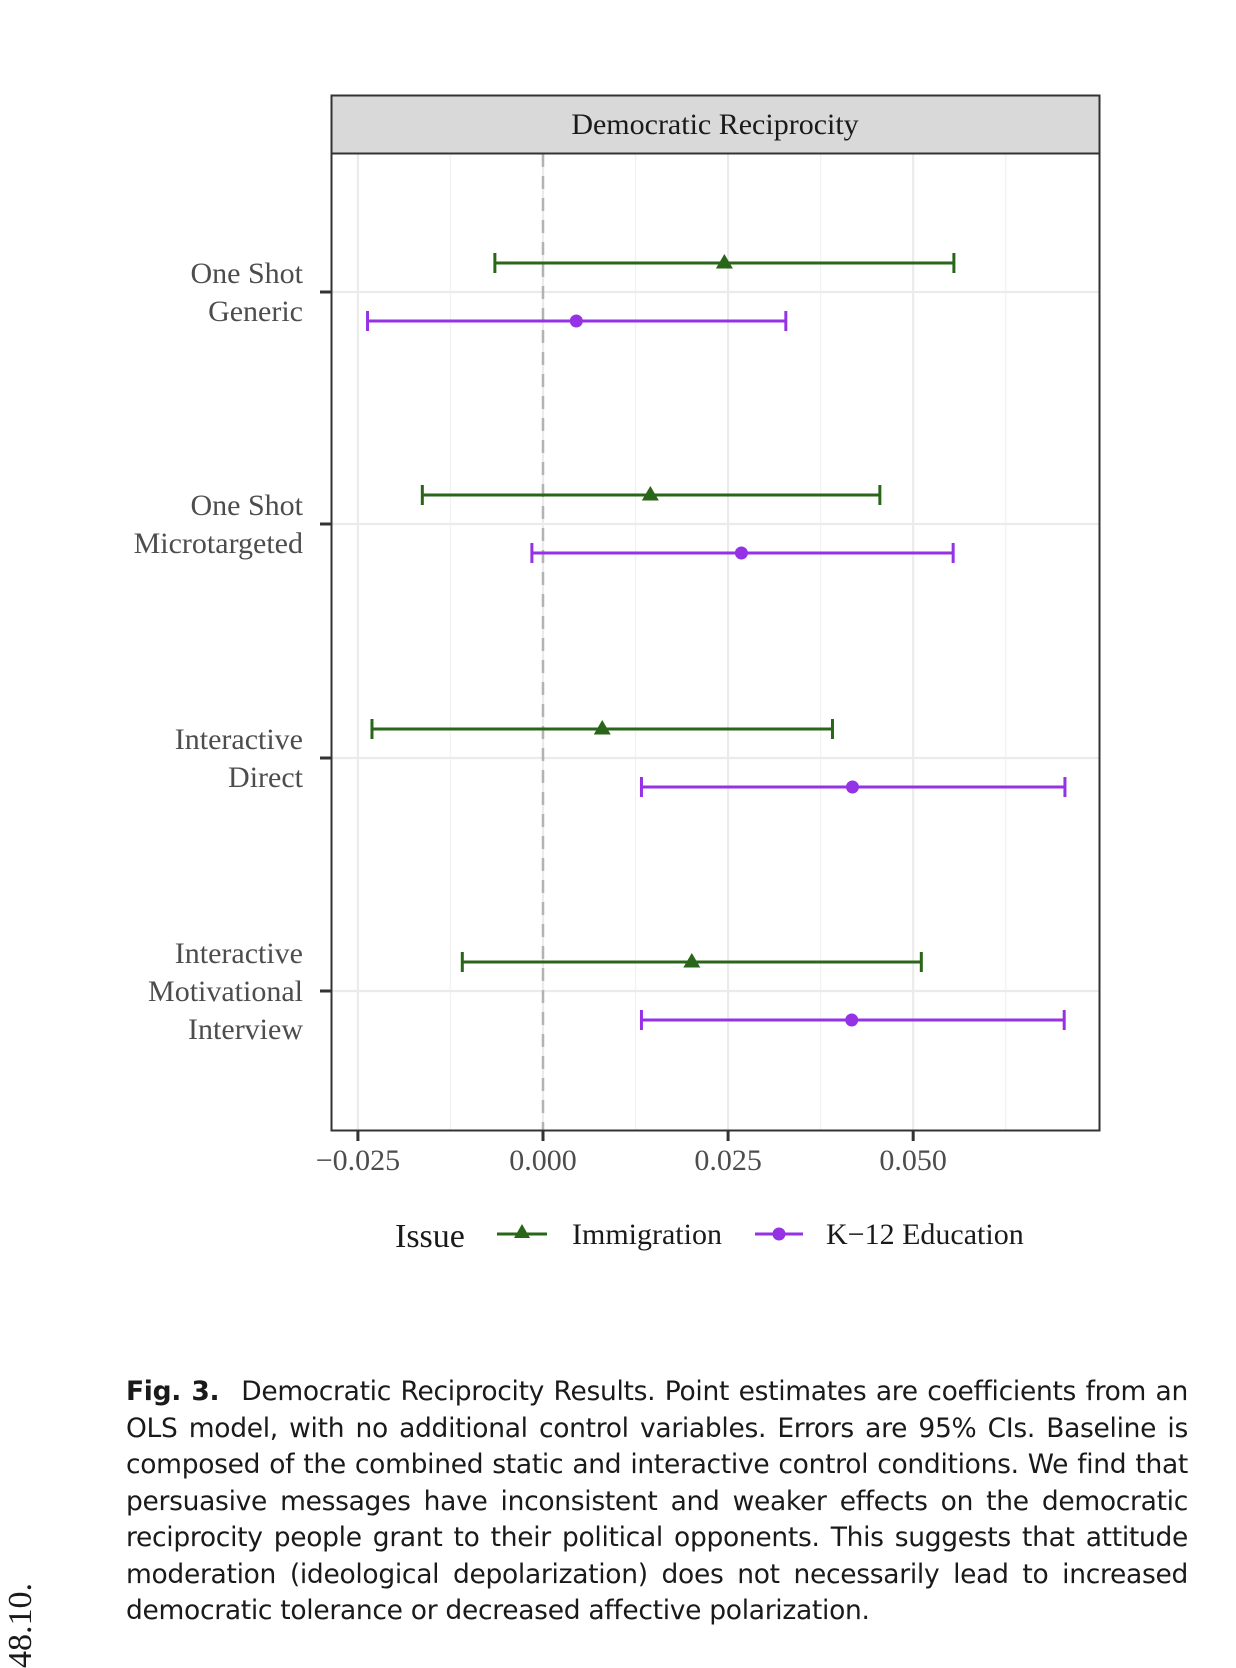 This screenshot has height=1668, width=1236. I want to click on y-tick-label-line: Motivational, so click(225, 991).